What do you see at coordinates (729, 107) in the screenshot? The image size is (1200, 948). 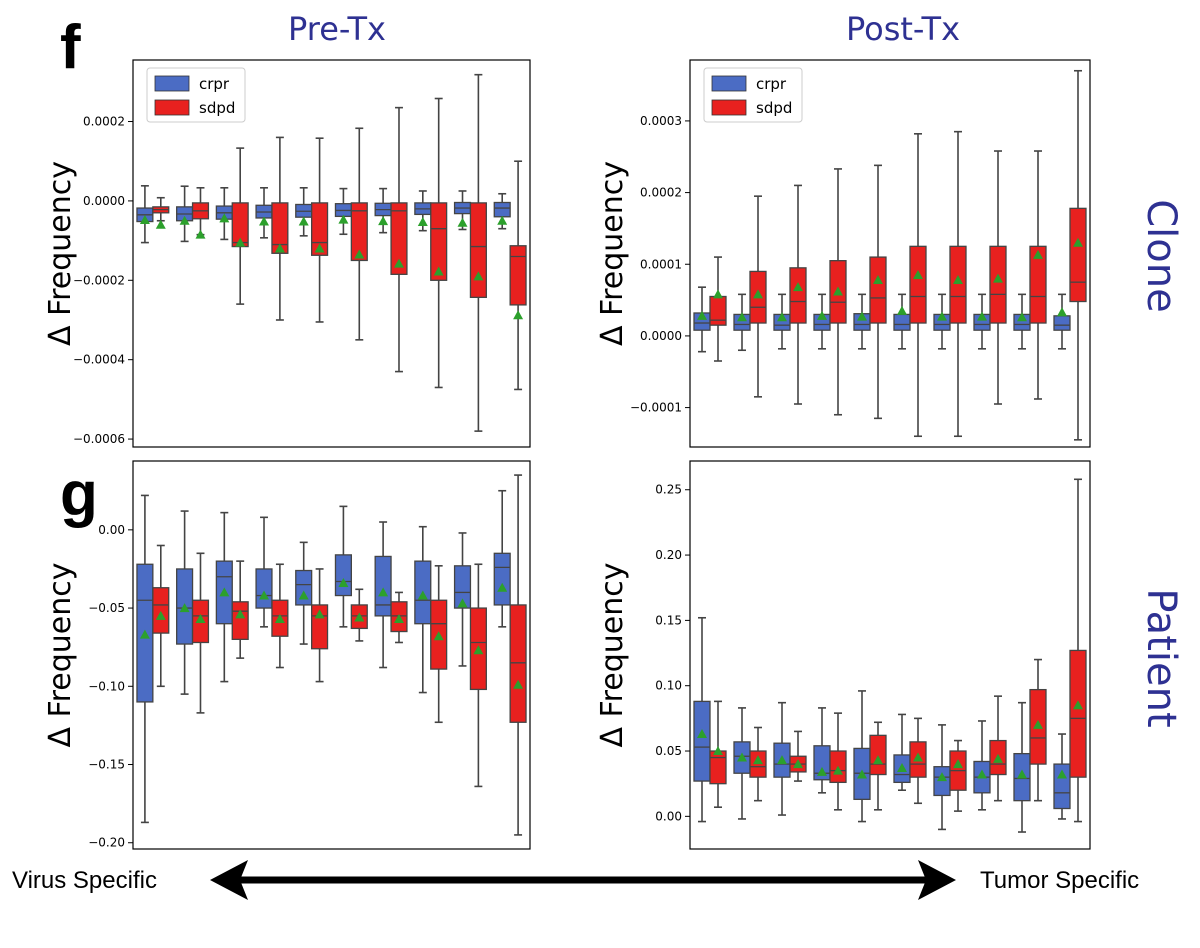 I see `legend-swatch-sdpd` at bounding box center [729, 107].